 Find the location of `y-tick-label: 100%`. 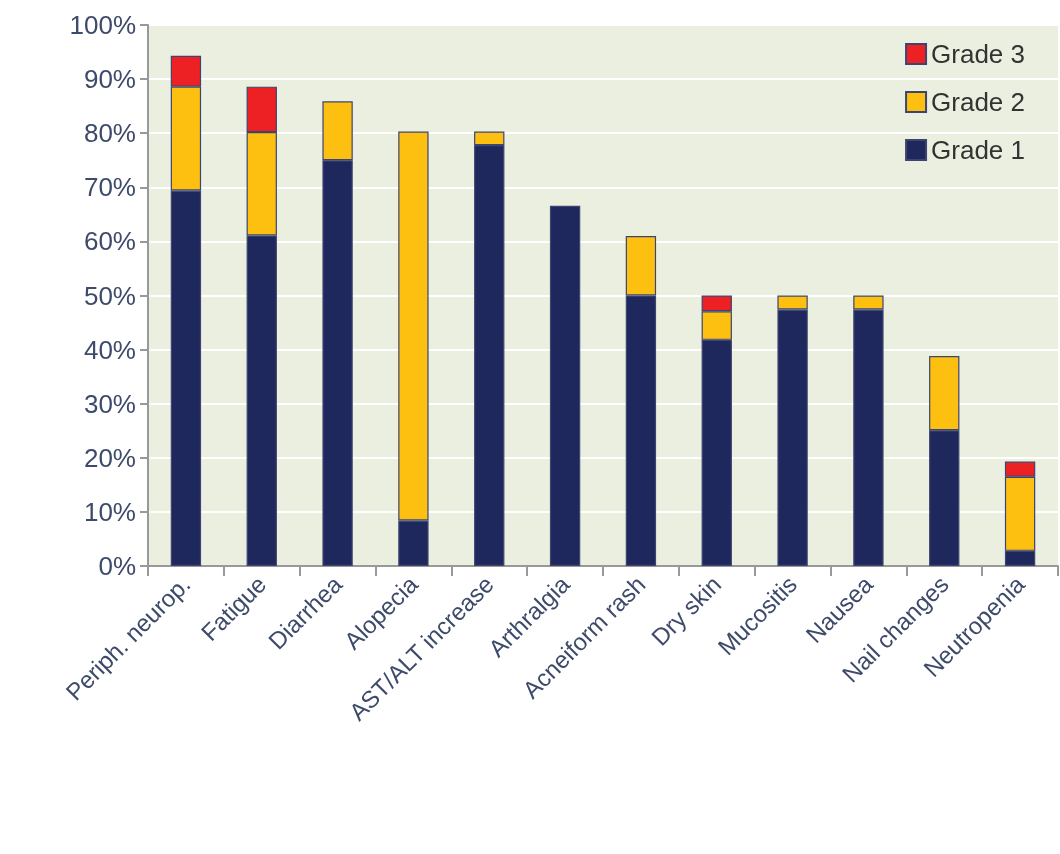

y-tick-label: 100% is located at coordinates (102, 25).